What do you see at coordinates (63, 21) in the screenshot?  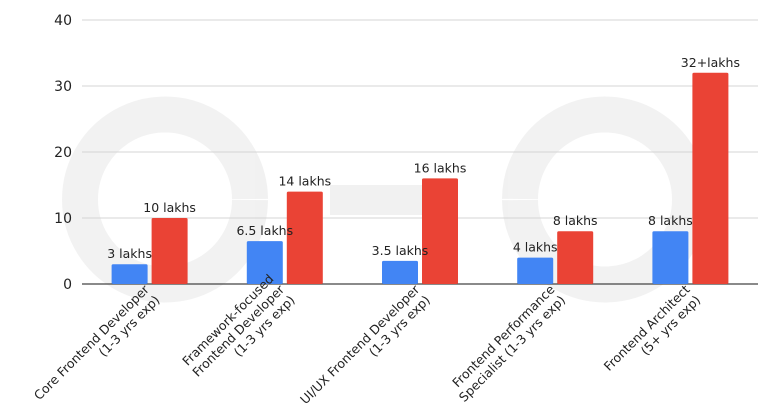 I see `y-tick-label: 40` at bounding box center [63, 21].